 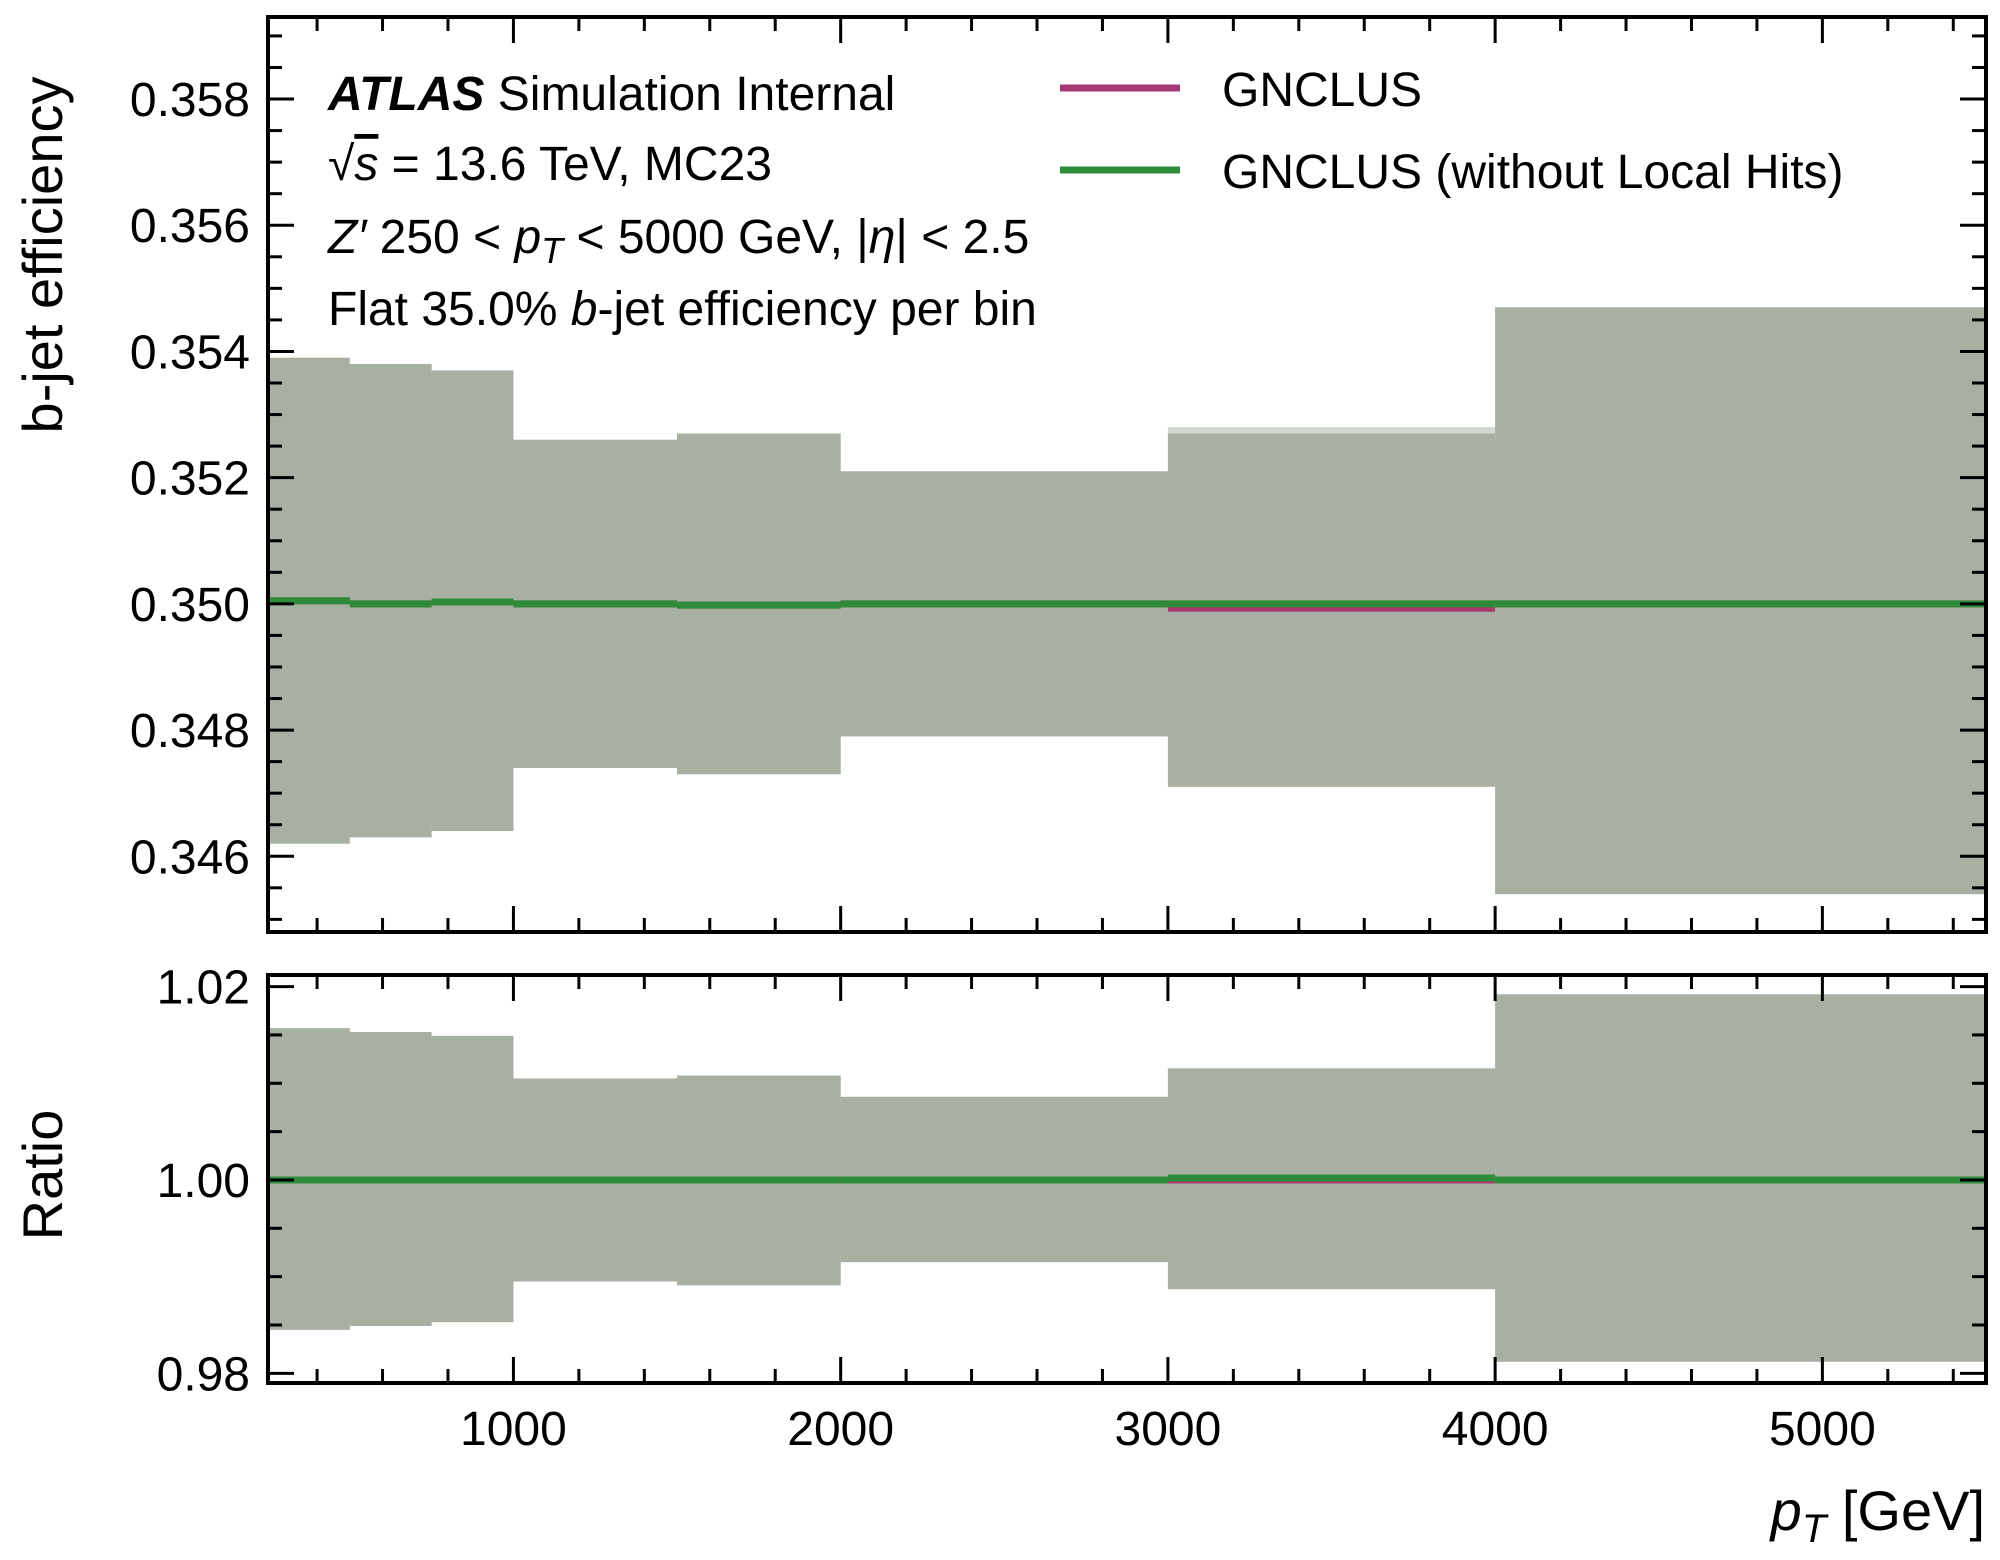 I want to click on main-ytick-label: 0.358, so click(x=190, y=100).